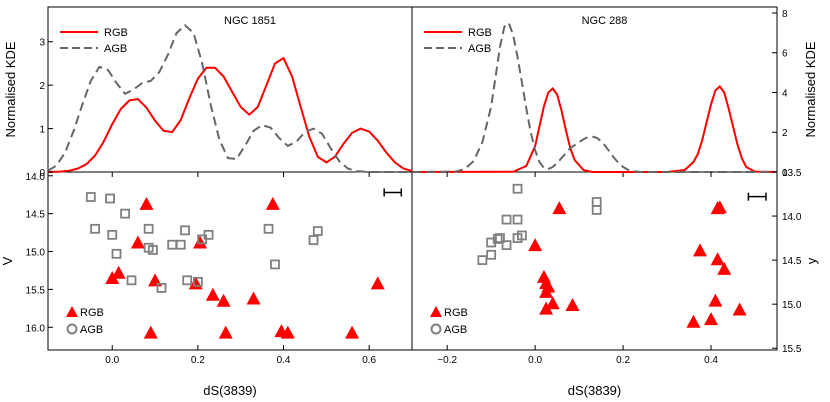 The image size is (830, 402). Describe the element at coordinates (480, 33) in the screenshot. I see `top-right-legend-label-rgb: RGB` at that location.